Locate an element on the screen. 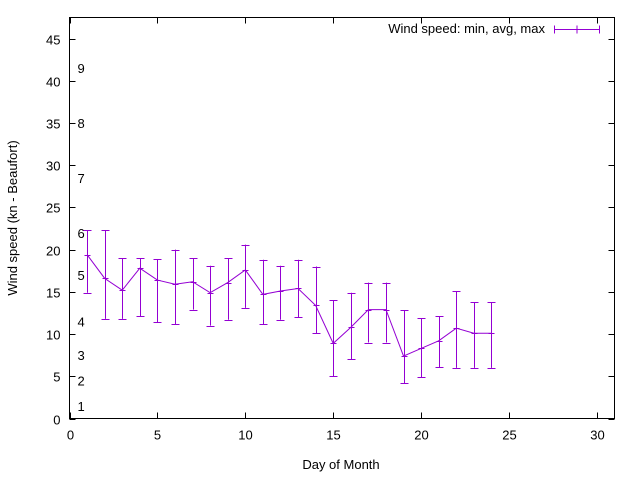 The width and height of the screenshot is (640, 480). legend-label: Wind speed: min, avg, max is located at coordinates (466, 28).